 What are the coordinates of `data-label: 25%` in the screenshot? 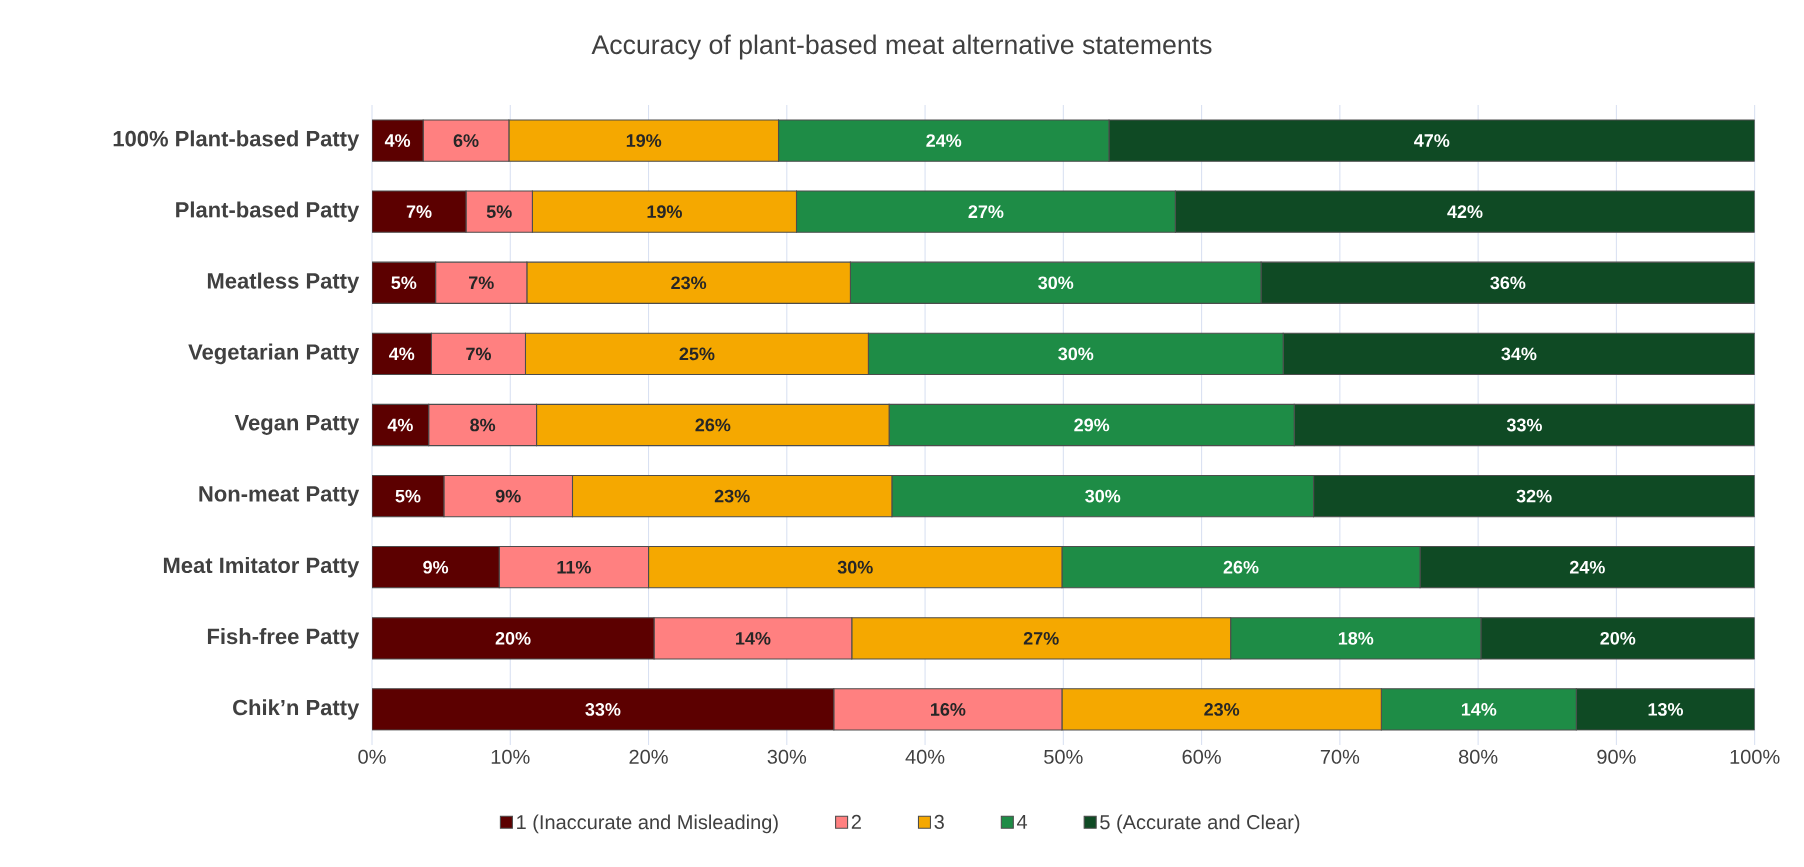 It's located at (697, 354).